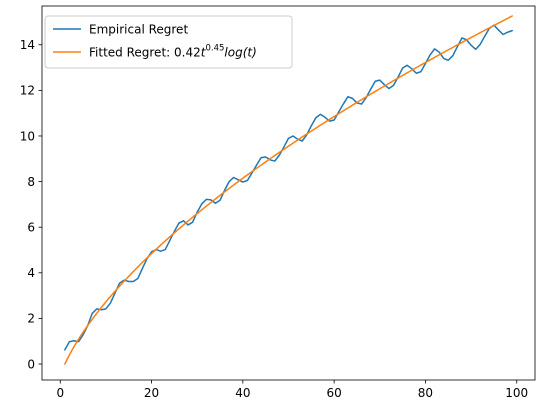 The height and width of the screenshot is (413, 543). Describe the element at coordinates (516, 393) in the screenshot. I see `x-tick-label: 100` at that location.